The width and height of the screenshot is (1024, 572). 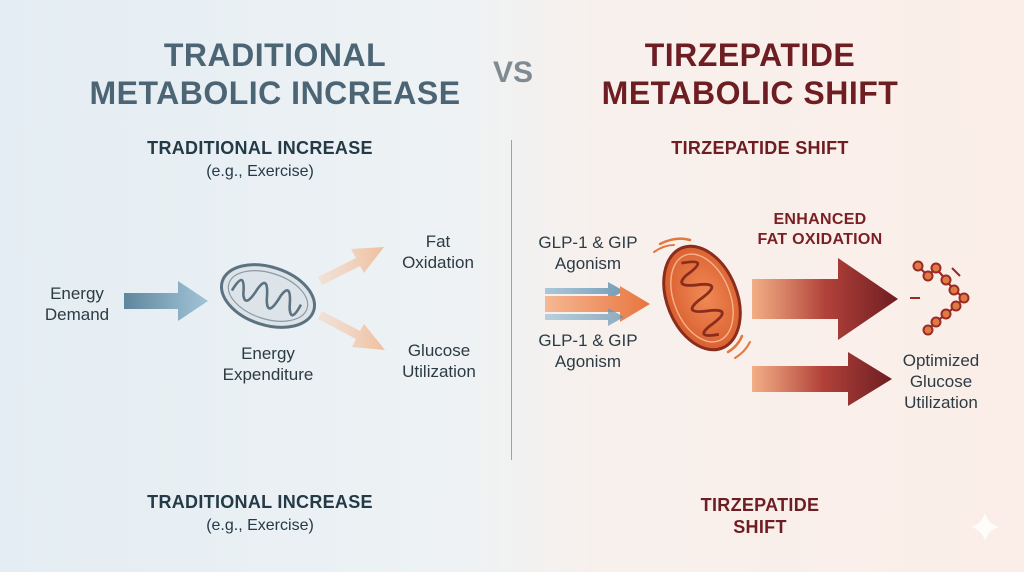 What do you see at coordinates (588, 340) in the screenshot?
I see `agonism-bottom-line1: GLP-1 & GIP` at bounding box center [588, 340].